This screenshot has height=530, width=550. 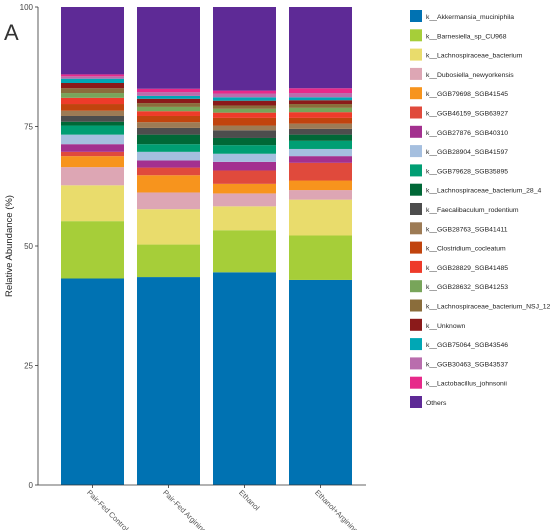 I want to click on segment-ethanol-k-ggb46159-sgb63927, so click(x=244, y=177).